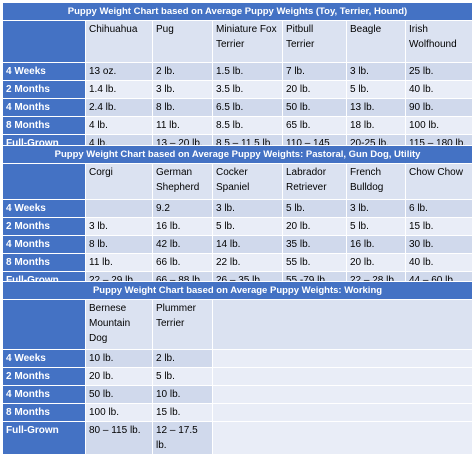 The height and width of the screenshot is (455, 474). I want to click on column-header: Labrador Retriever, so click(314, 181).